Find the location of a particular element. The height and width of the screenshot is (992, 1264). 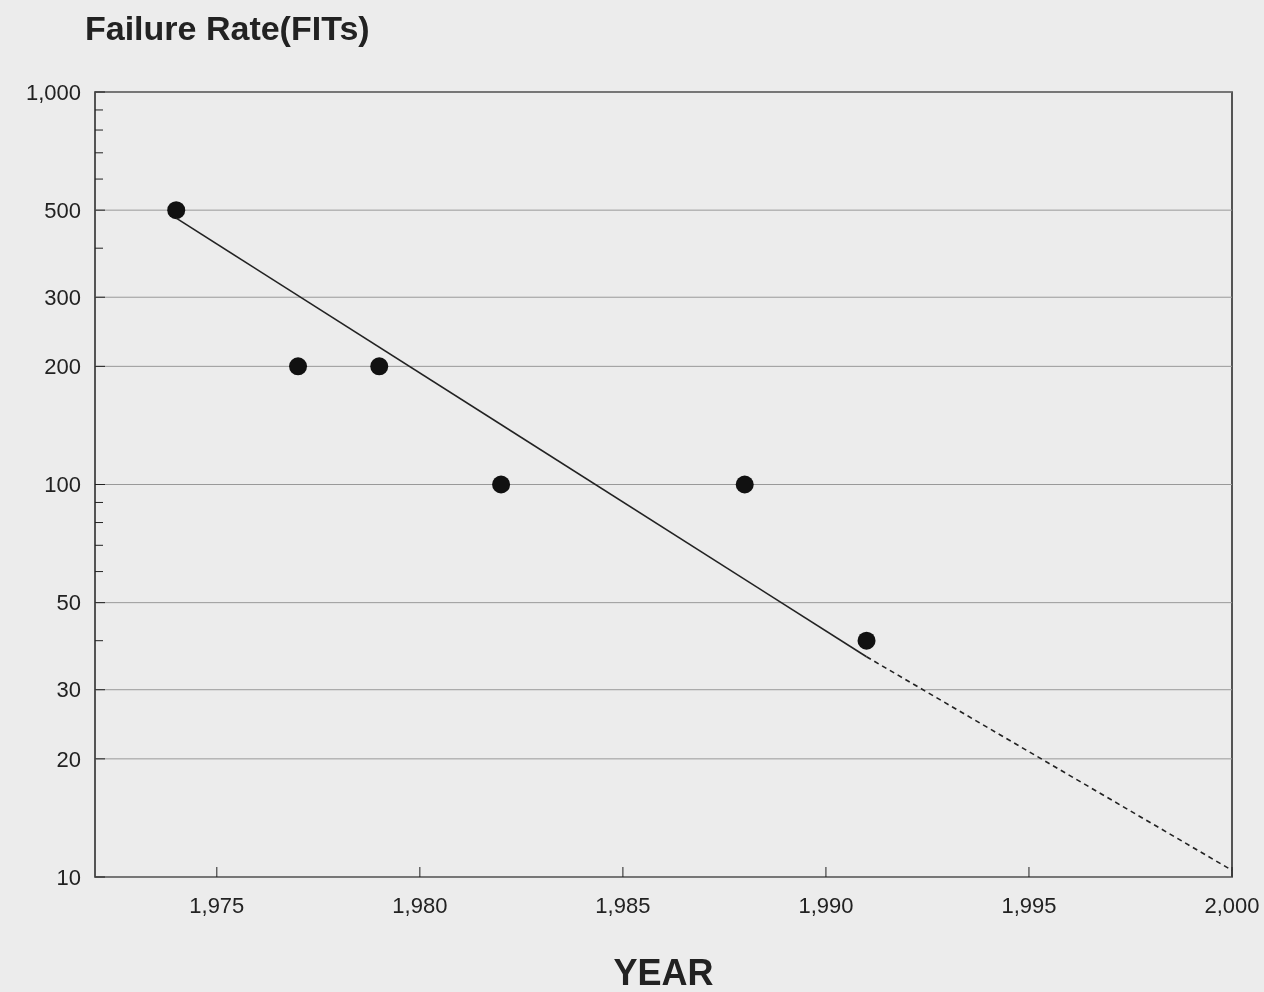

y-tick-label: 200 is located at coordinates (62, 367).